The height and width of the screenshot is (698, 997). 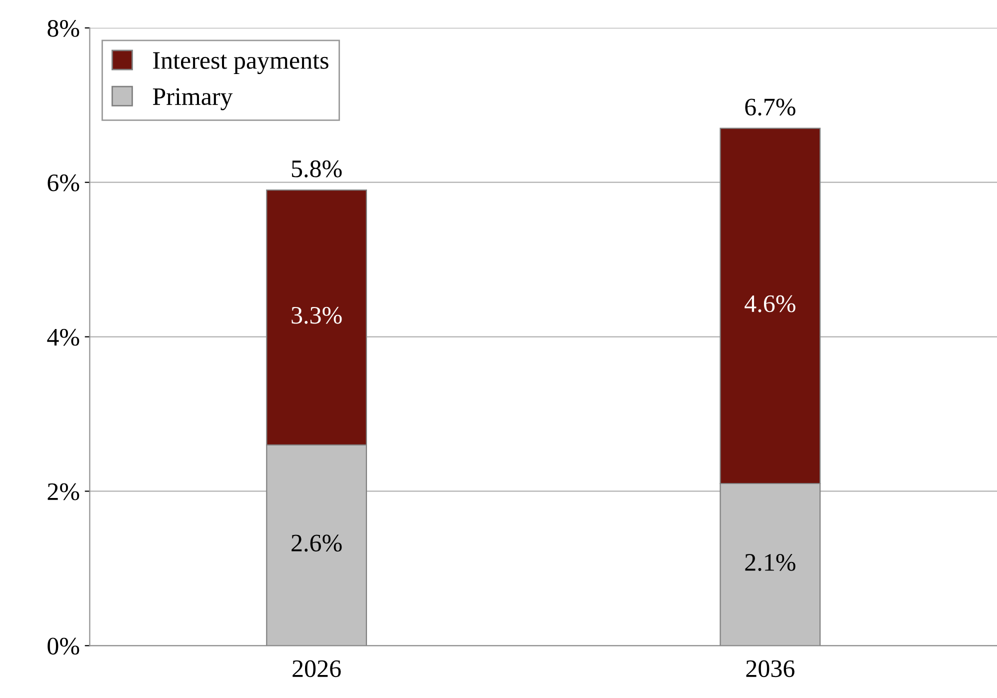 I want to click on y-tick-label: 0%, so click(x=64, y=646).